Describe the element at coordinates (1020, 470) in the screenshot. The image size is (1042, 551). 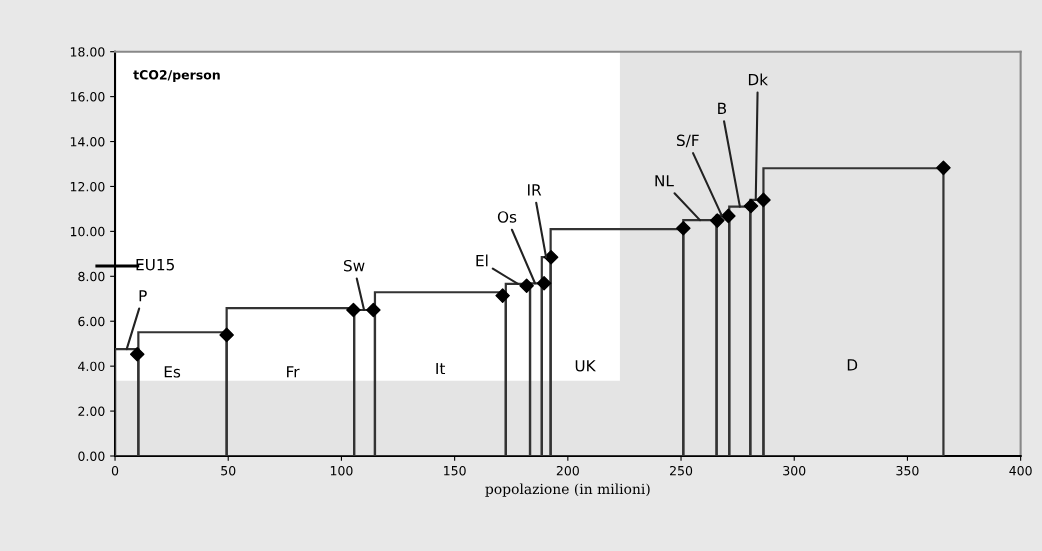
I see `x-tick-label: 400` at that location.